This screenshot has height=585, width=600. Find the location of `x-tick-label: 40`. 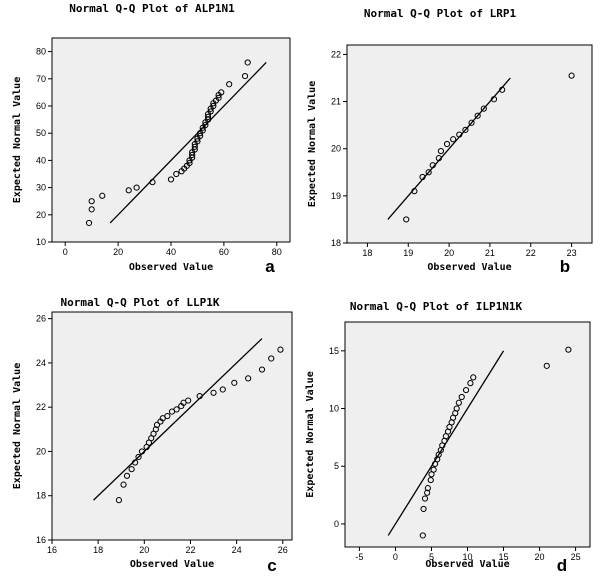

x-tick-label: 40 is located at coordinates (171, 252).